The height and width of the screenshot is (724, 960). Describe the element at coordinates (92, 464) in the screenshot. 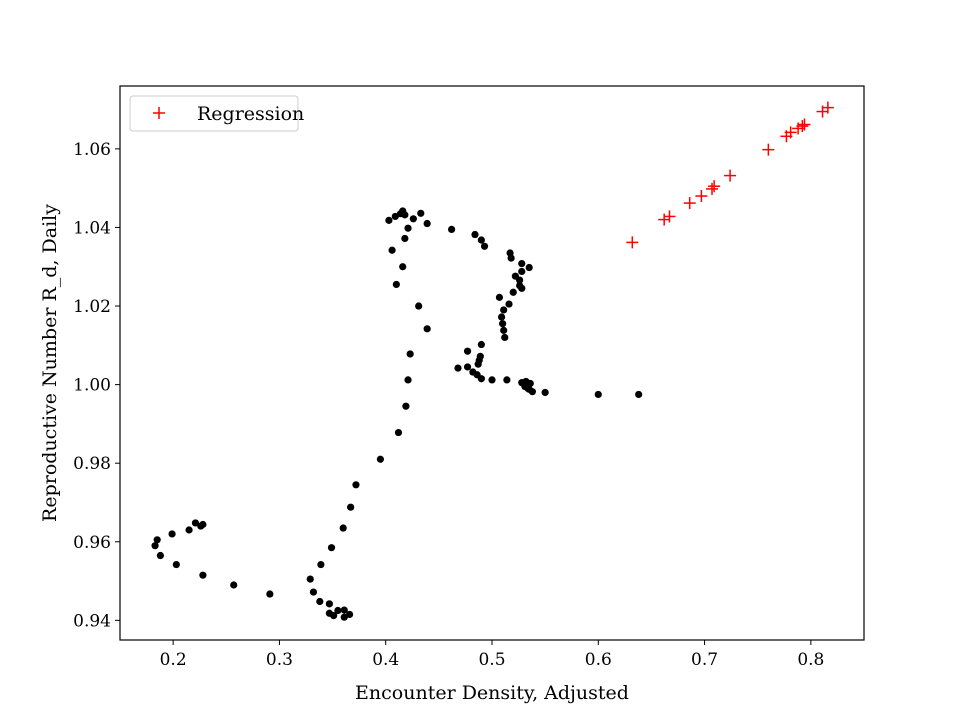

I see `y-tick-label: 0.98` at that location.